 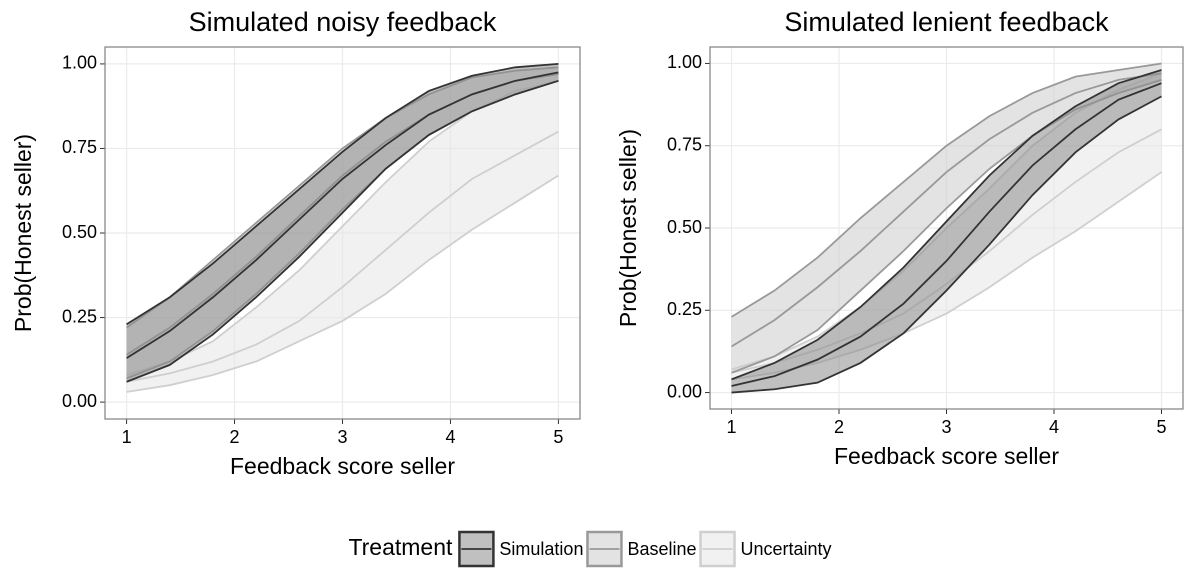 What do you see at coordinates (786, 549) in the screenshot?
I see `legend-label: Uncertainty` at bounding box center [786, 549].